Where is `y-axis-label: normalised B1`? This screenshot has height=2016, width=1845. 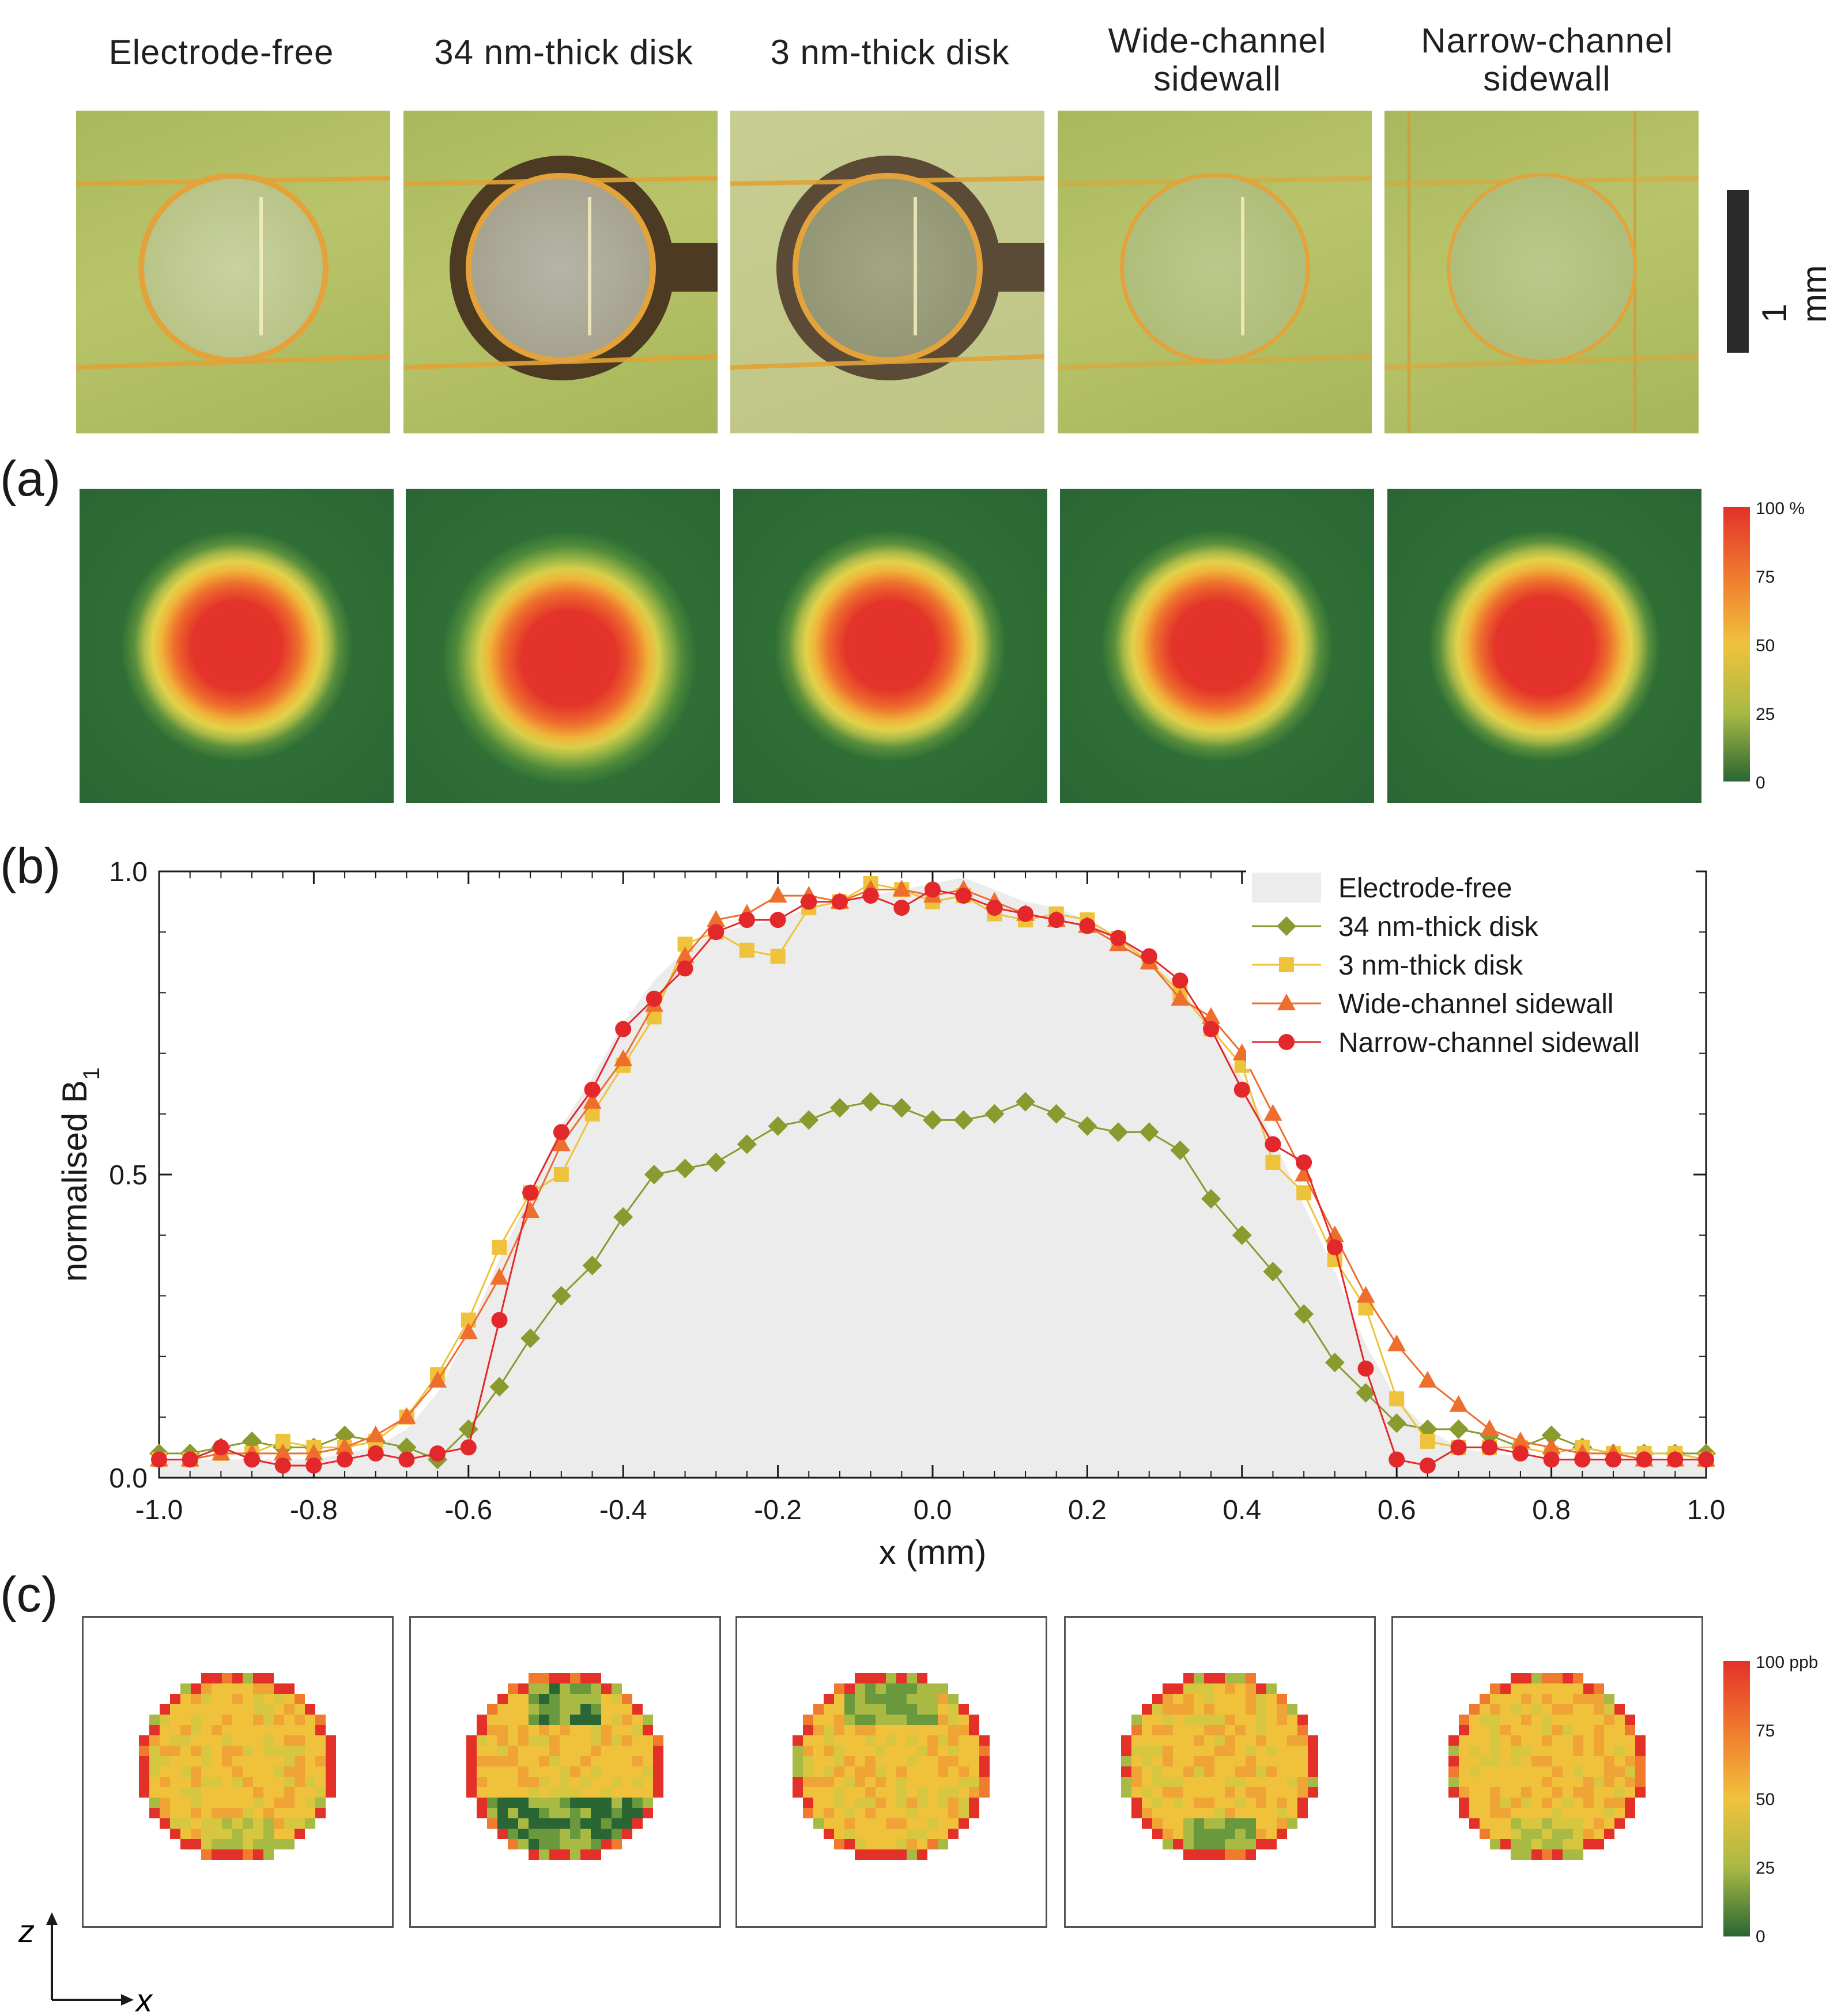
y-axis-label: normalised B1 is located at coordinates (79, 1175).